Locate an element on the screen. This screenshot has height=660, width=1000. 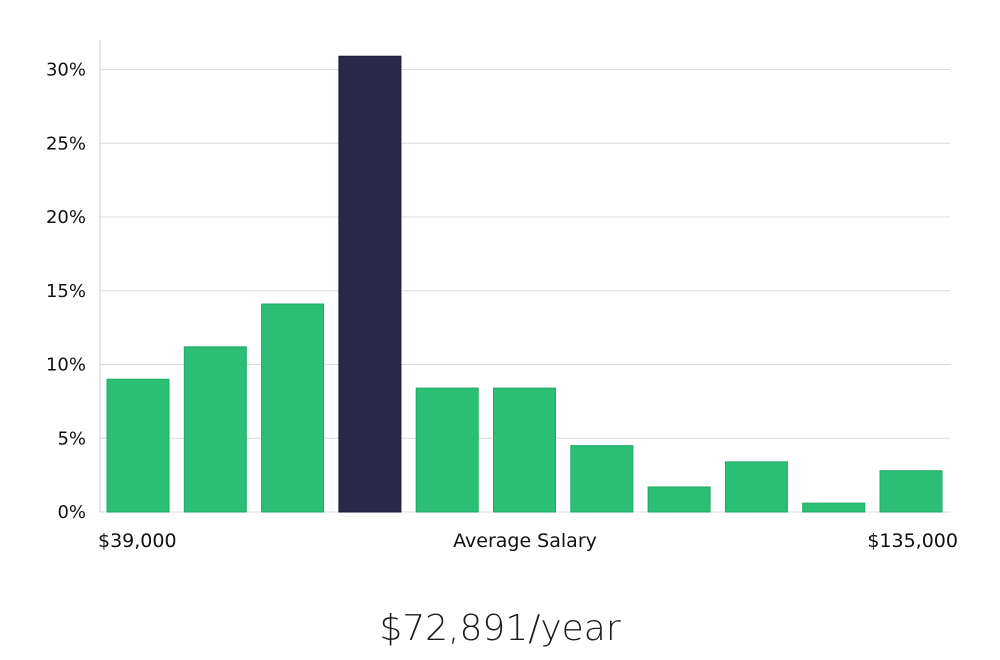
y-tick-label: 15% is located at coordinates (66, 291).